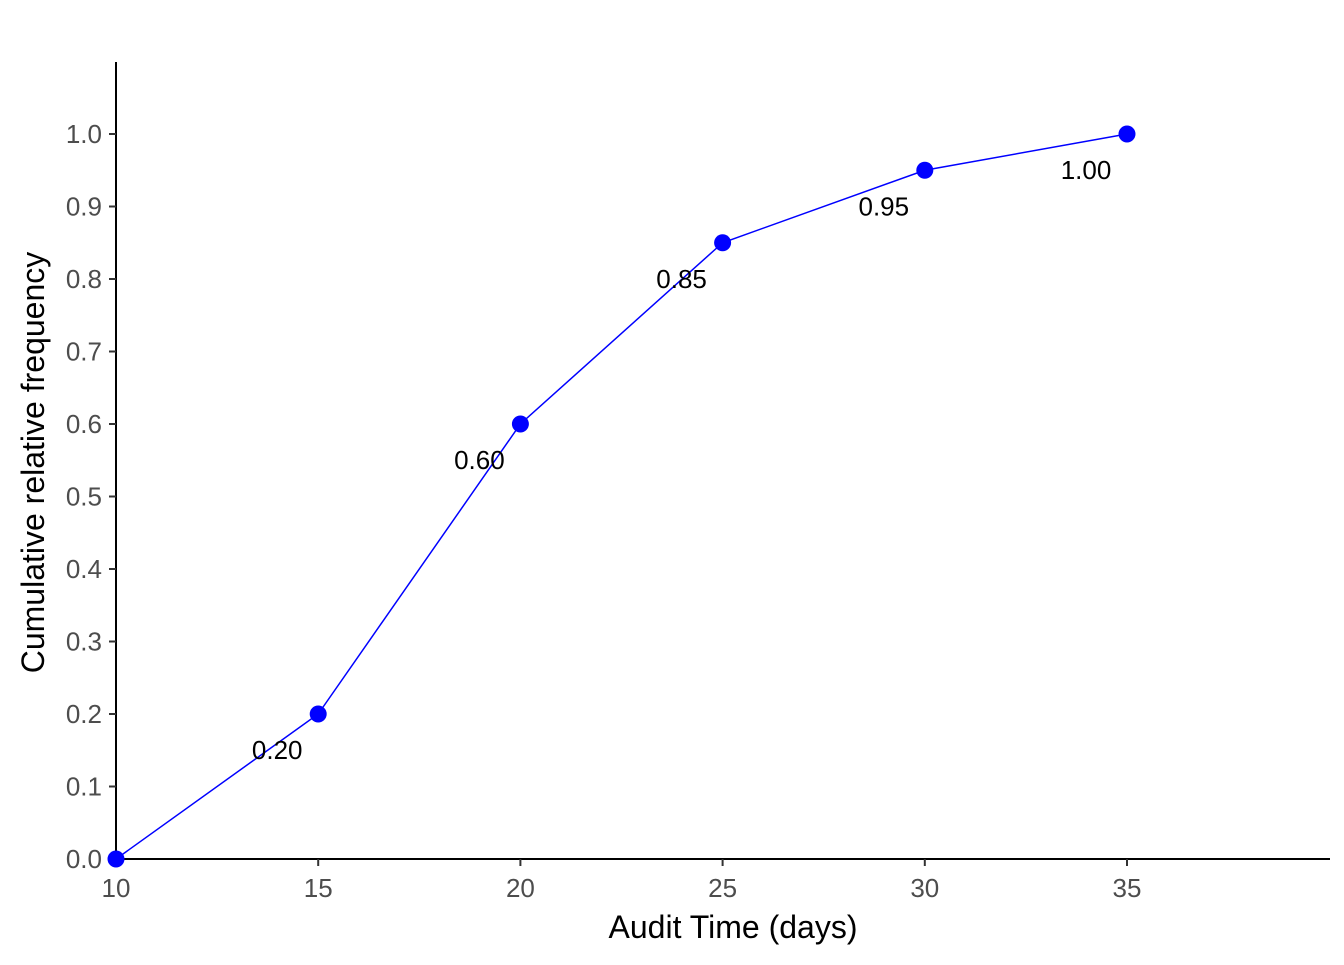 Image resolution: width=1344 pixels, height=965 pixels. What do you see at coordinates (883, 206) in the screenshot?
I see `data-label: 0.95` at bounding box center [883, 206].